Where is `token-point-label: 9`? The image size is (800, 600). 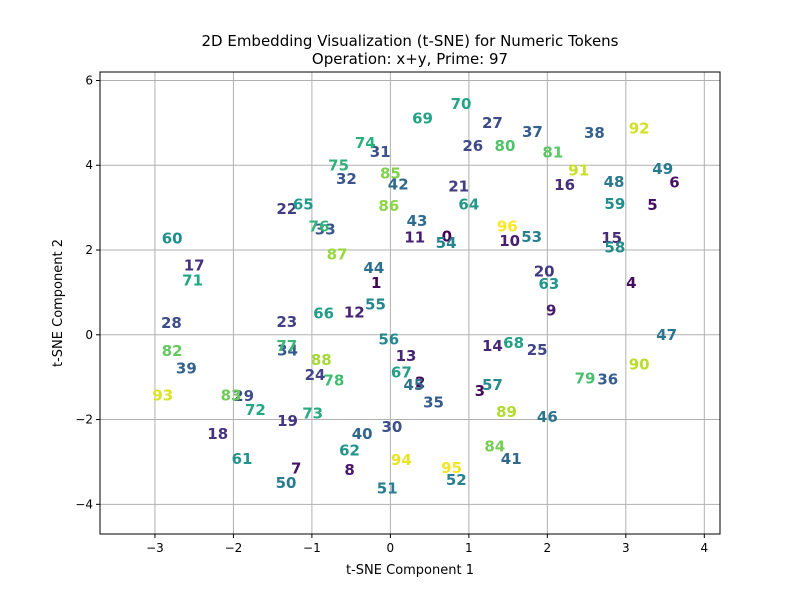
token-point-label: 9 is located at coordinates (551, 311).